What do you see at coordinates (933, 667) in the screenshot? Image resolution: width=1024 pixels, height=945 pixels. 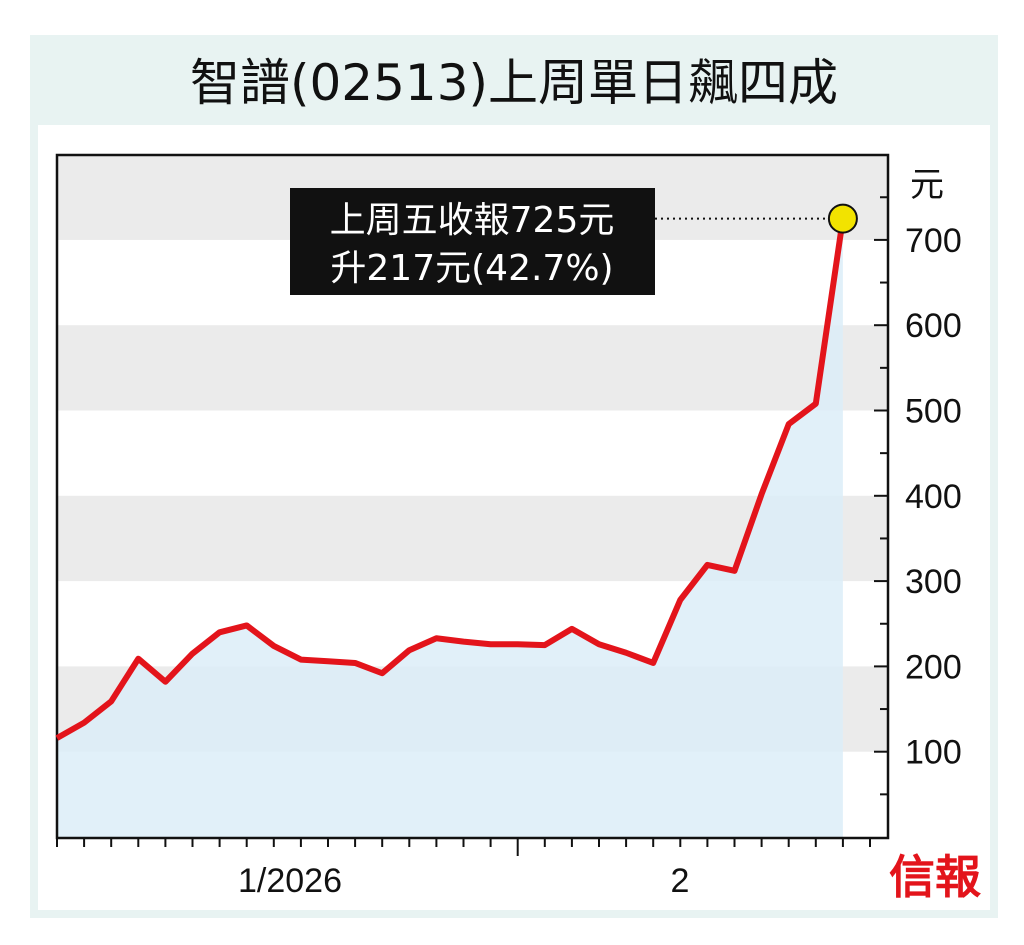 I see `y-tick-label: 200` at bounding box center [933, 667].